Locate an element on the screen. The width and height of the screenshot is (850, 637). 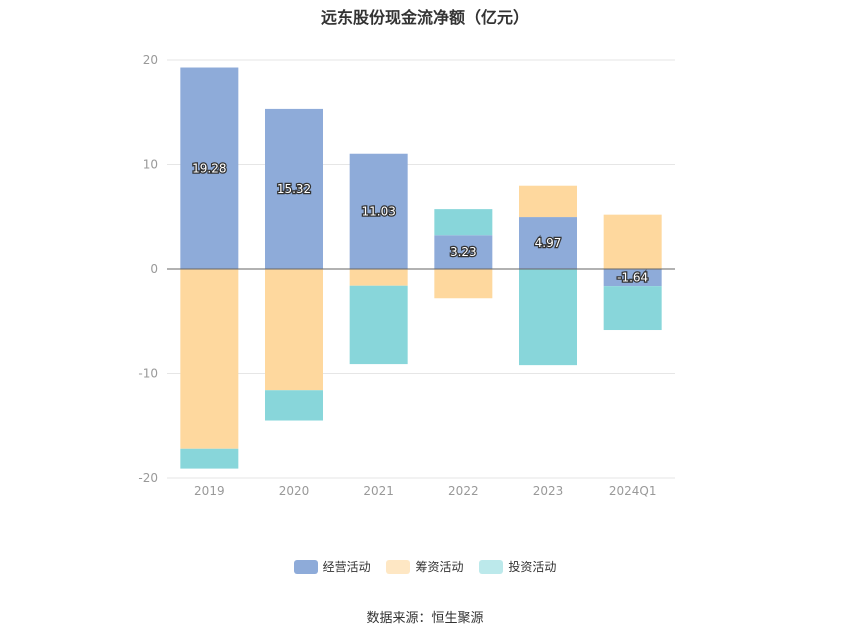
data-label-2019: 19.28 is located at coordinates (209, 168).